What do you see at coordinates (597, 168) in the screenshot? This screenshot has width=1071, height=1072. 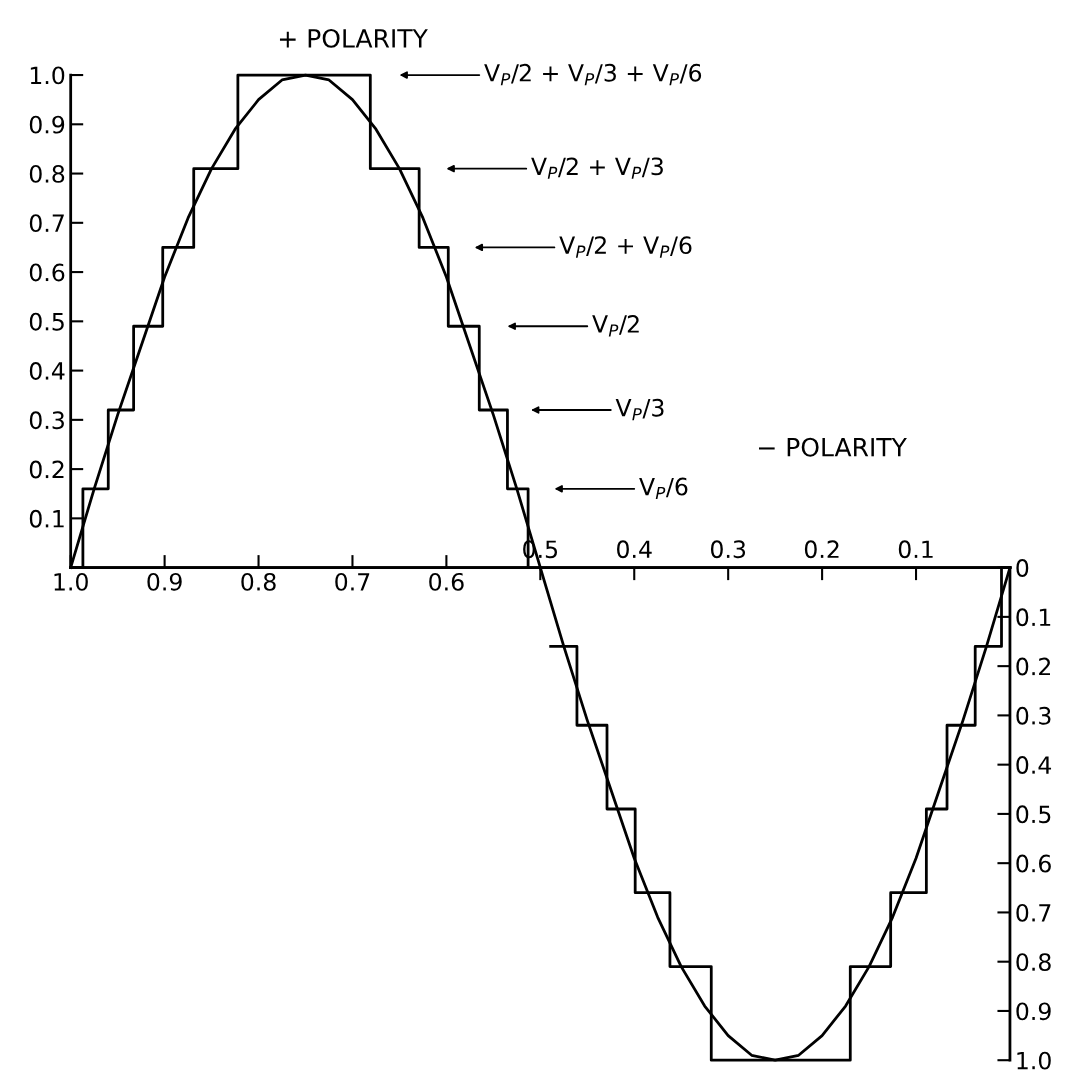 I see `annotation: V$_{P}$/2 + V$_{P}$/3` at bounding box center [597, 168].